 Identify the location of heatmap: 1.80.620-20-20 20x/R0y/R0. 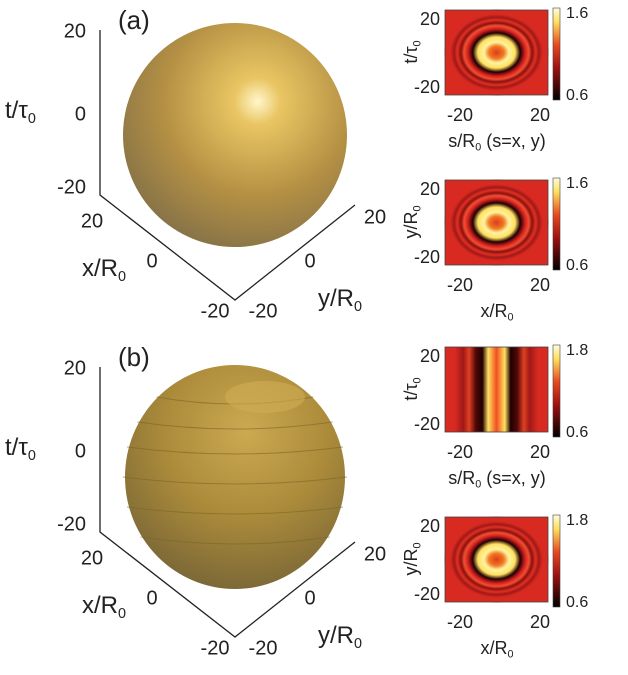
(495, 586).